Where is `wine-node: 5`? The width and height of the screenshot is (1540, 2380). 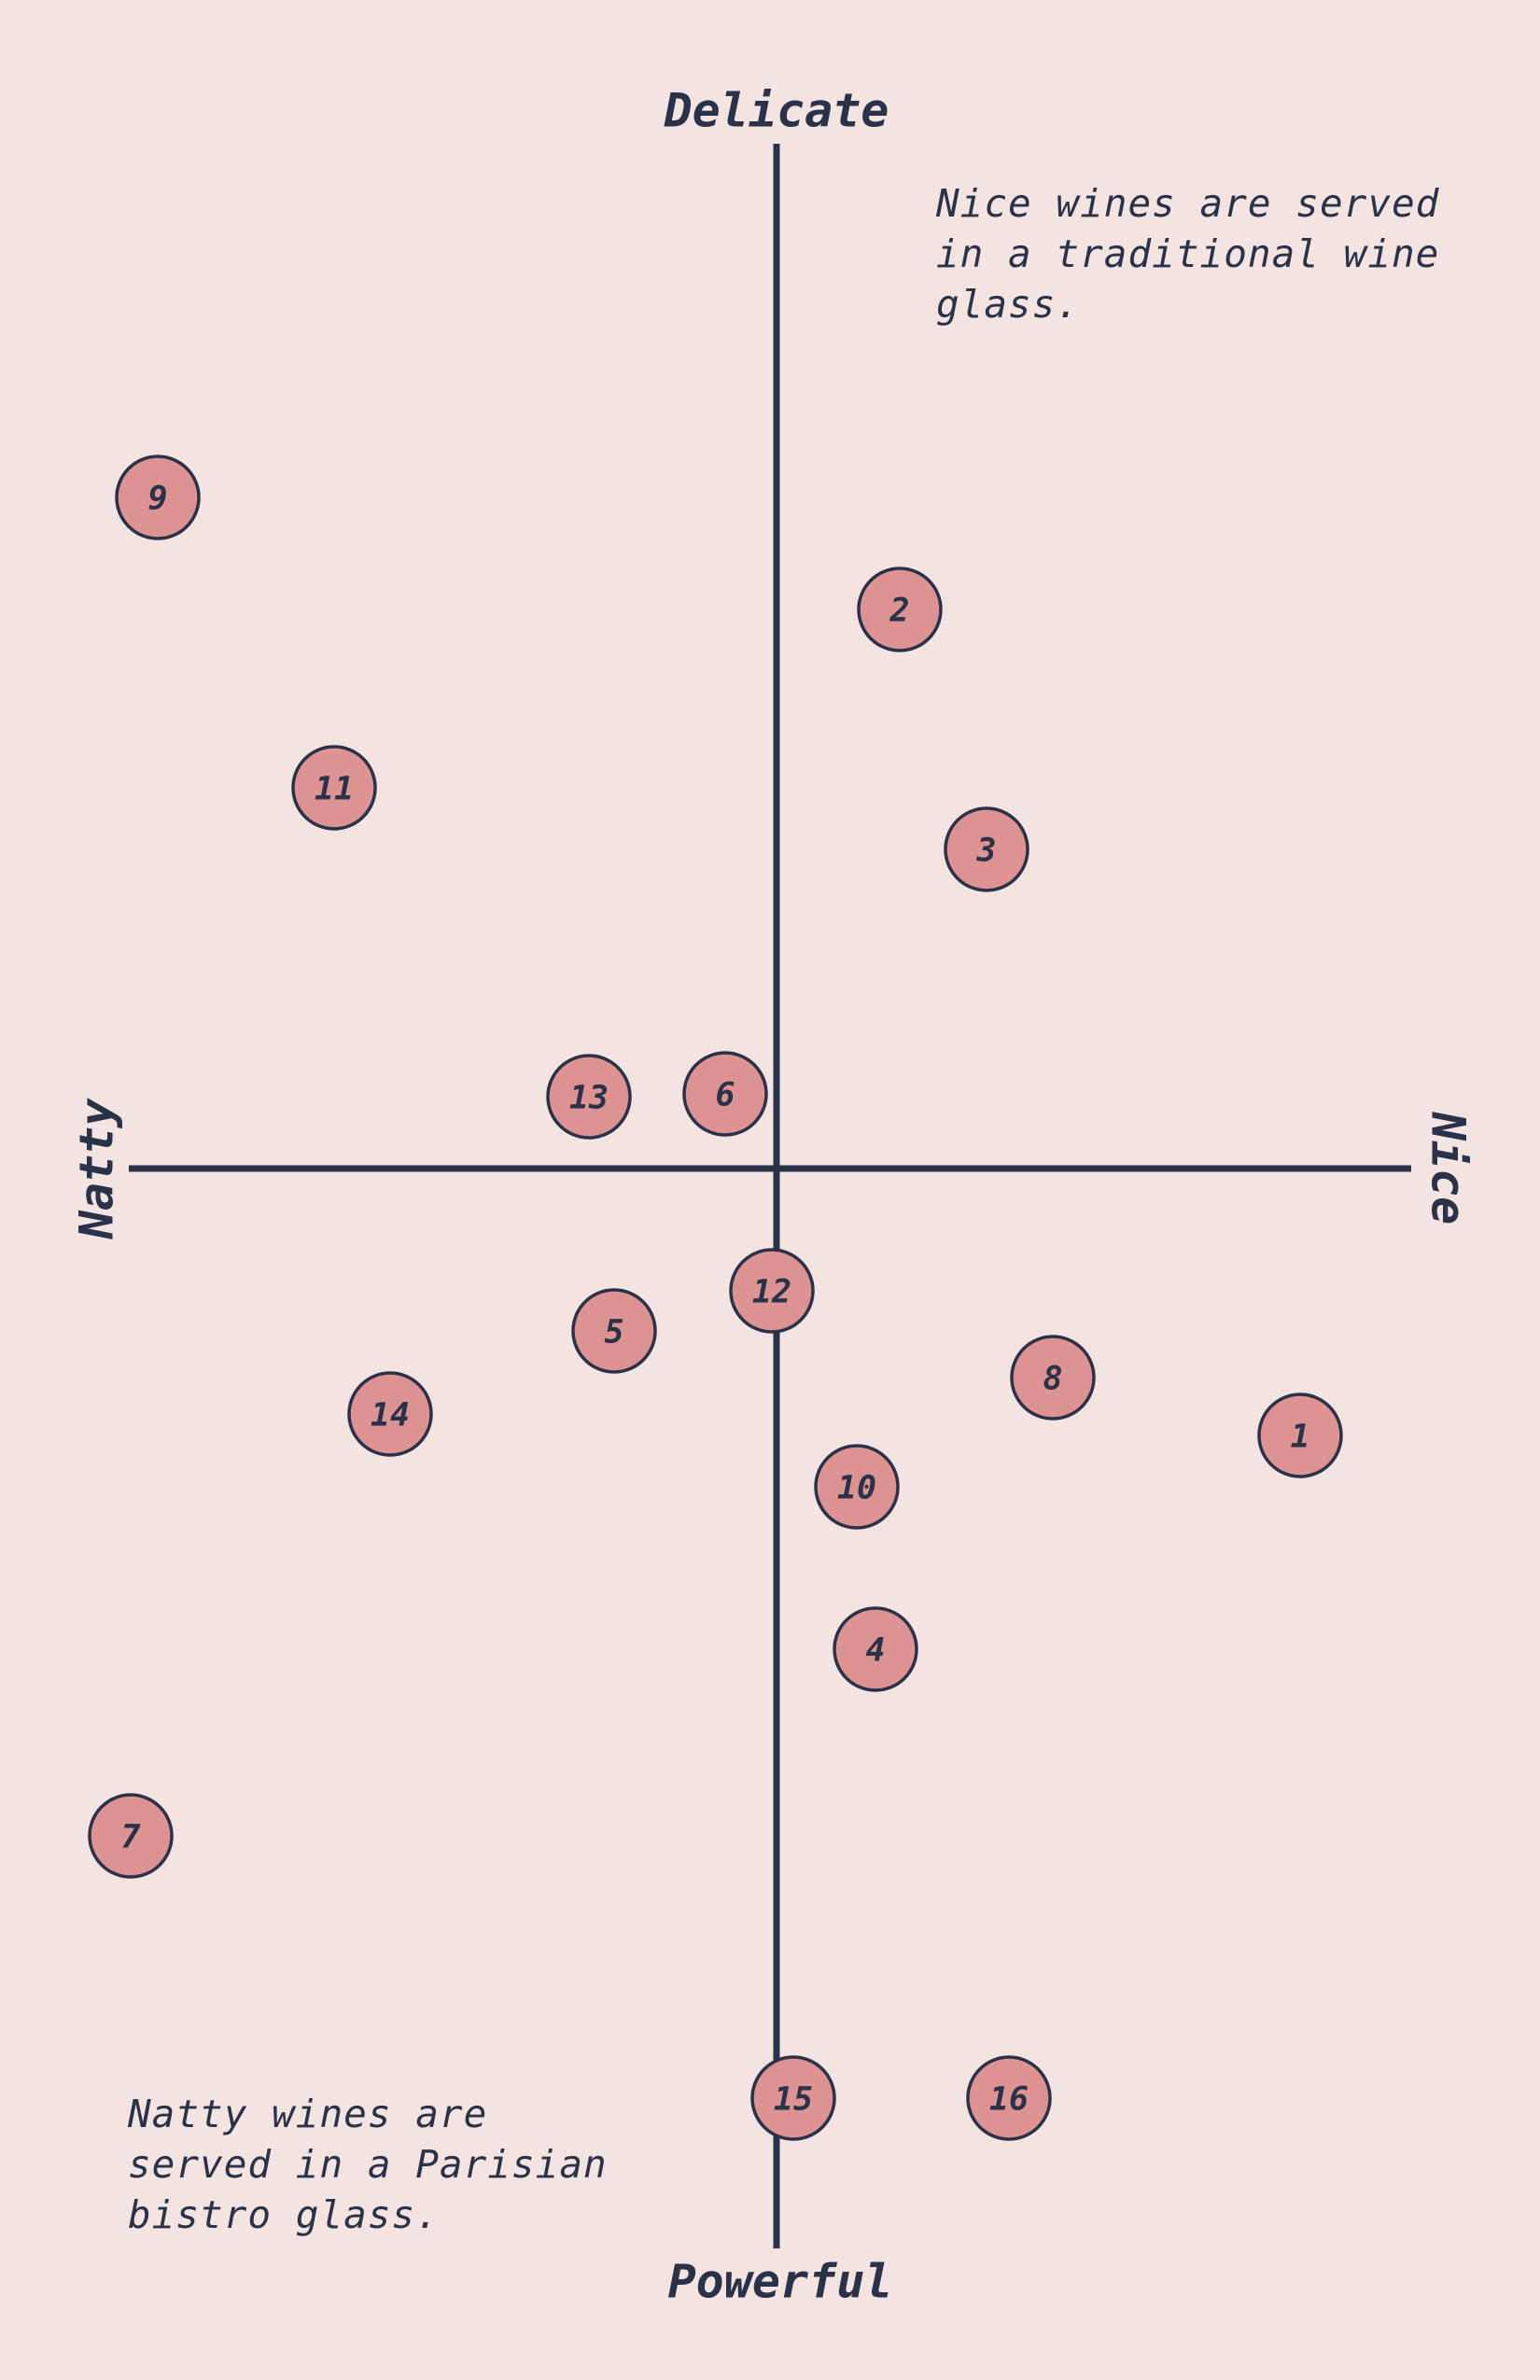
wine-node: 5 is located at coordinates (614, 1331).